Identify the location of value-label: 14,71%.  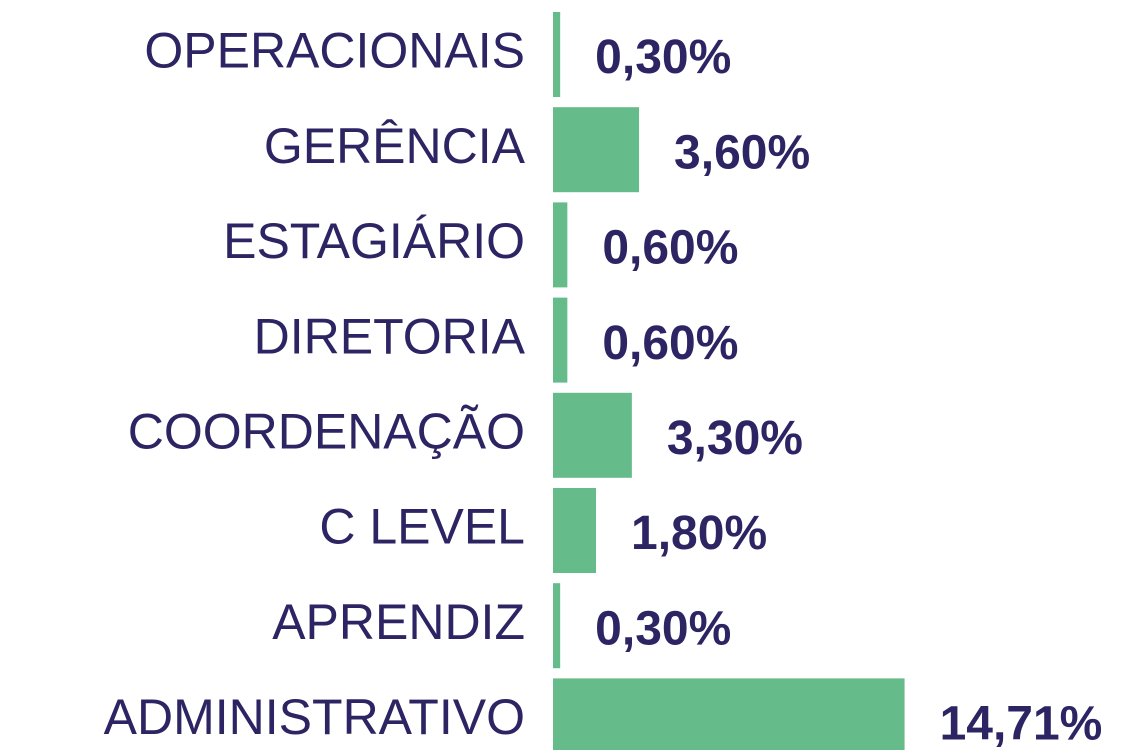
(1021, 724).